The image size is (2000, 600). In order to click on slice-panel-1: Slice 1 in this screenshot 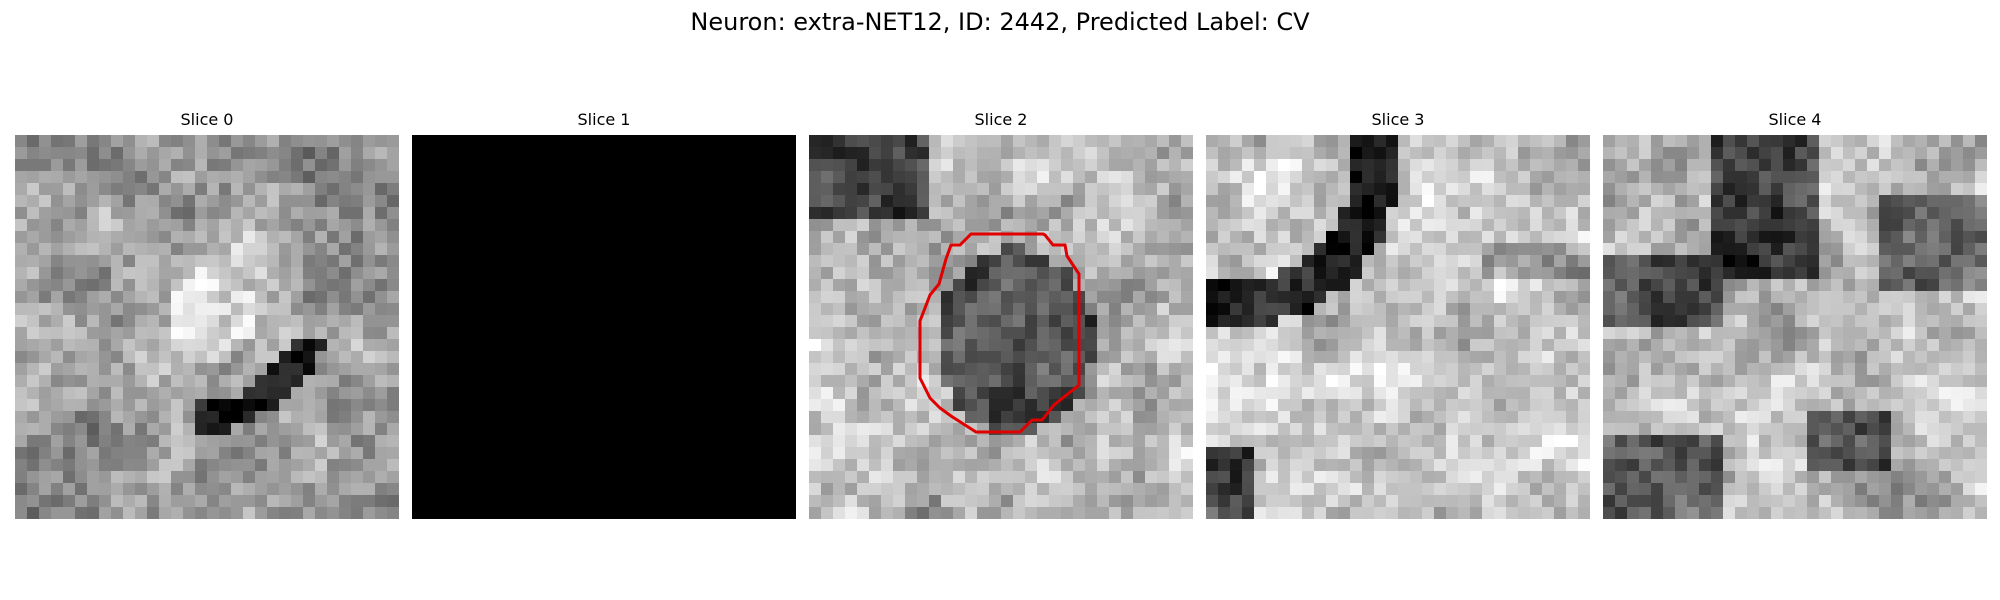, I will do `click(604, 314)`.